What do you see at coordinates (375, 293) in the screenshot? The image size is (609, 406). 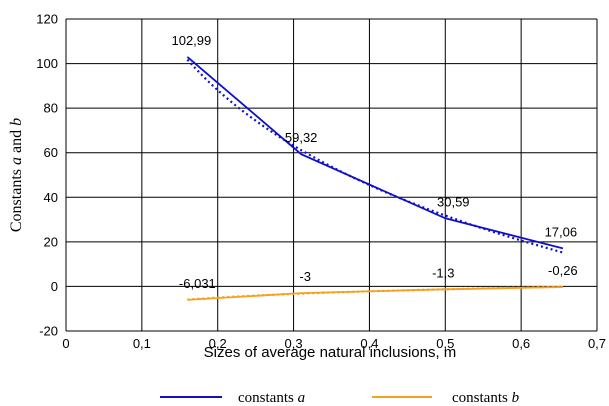 I see `series-line-constants-b` at bounding box center [375, 293].